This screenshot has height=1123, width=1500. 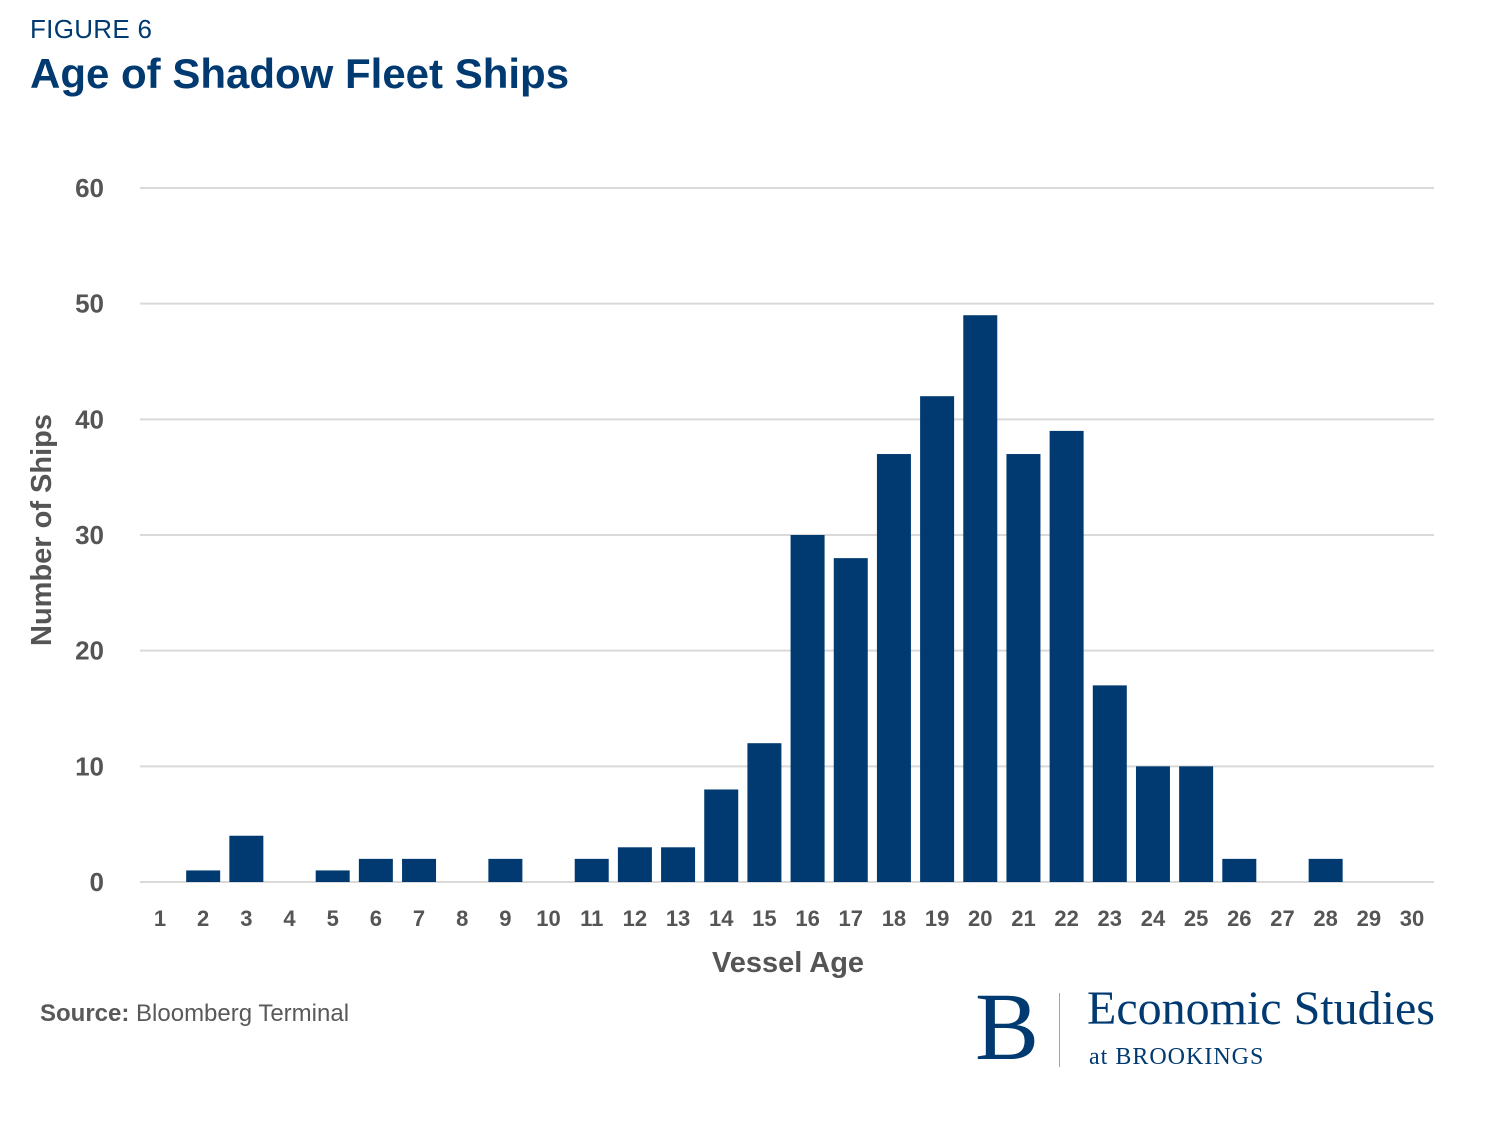 I want to click on x-tick-label: 8, so click(x=462, y=918).